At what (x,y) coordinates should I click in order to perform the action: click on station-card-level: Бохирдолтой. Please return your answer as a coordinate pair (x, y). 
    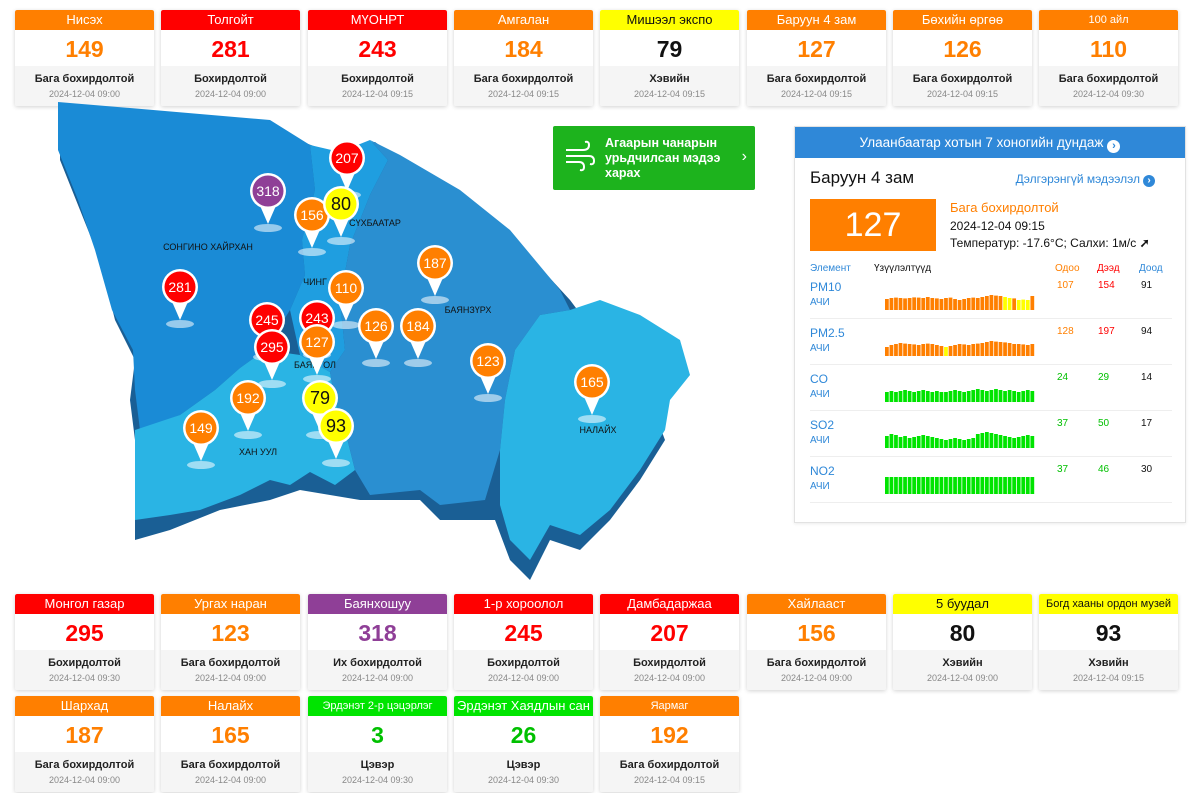
    Looking at the image, I should click on (523, 663).